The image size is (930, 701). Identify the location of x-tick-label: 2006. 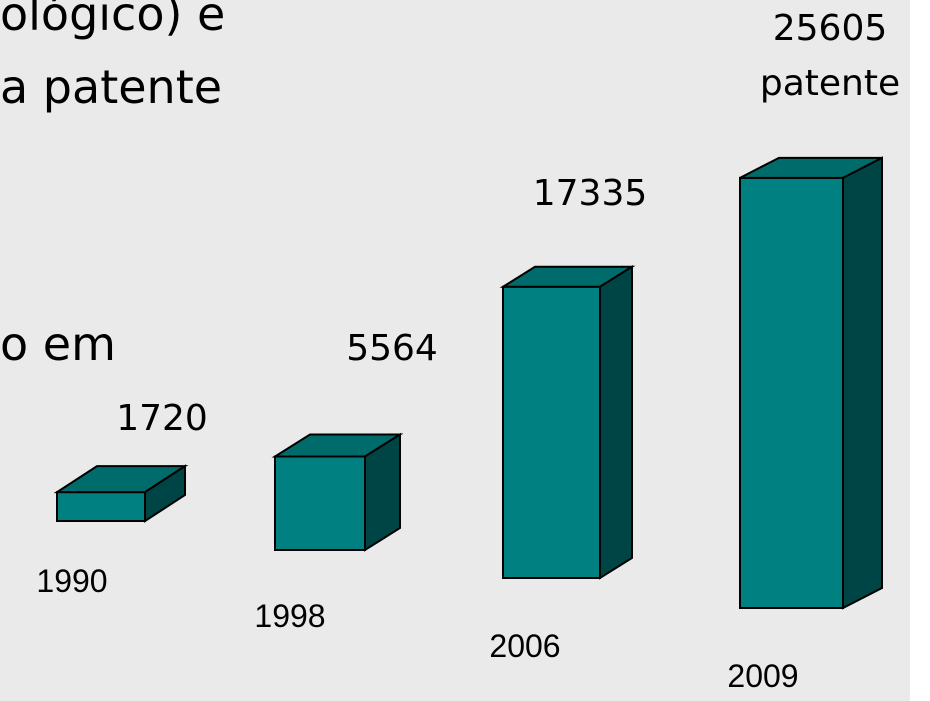
(524, 646).